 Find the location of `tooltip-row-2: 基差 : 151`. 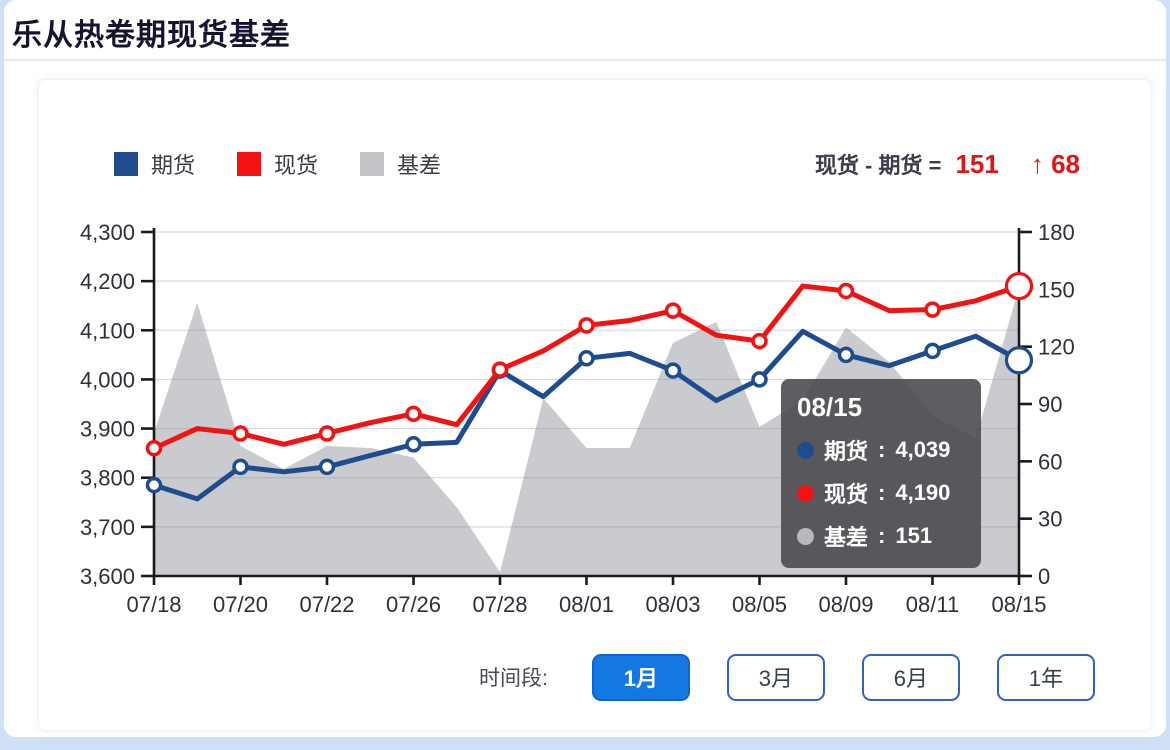

tooltip-row-2: 基差 : 151 is located at coordinates (881, 536).